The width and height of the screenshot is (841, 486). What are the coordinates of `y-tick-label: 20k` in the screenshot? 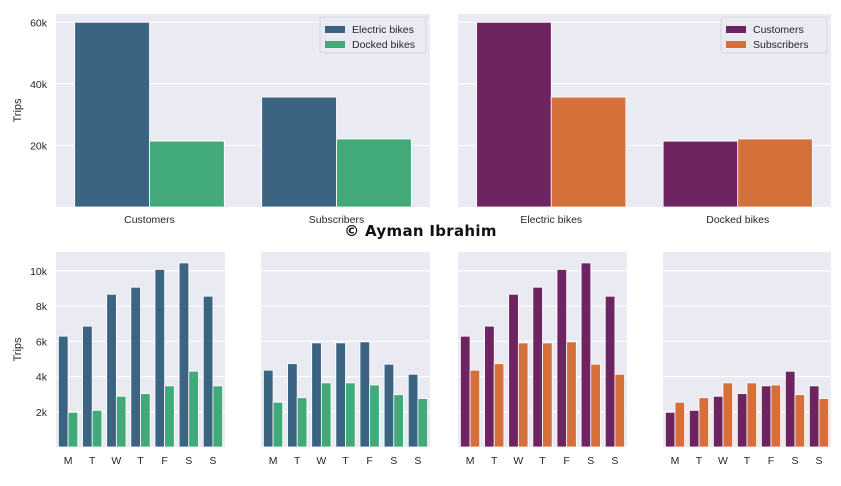 It's located at (39, 146).